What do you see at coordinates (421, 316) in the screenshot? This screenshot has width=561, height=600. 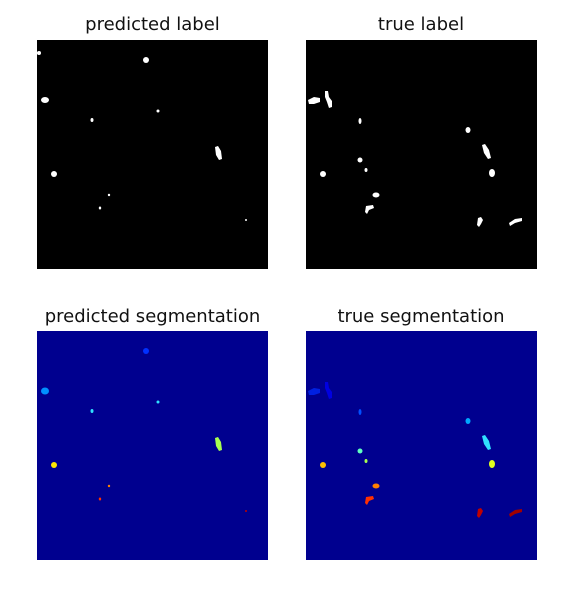 I see `panel-title-true-segmentation: true segmentation` at bounding box center [421, 316].